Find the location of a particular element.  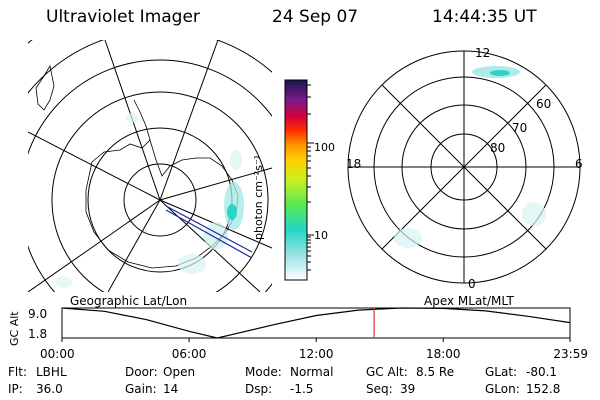

aurora-emission is located at coordinates (150, 200).